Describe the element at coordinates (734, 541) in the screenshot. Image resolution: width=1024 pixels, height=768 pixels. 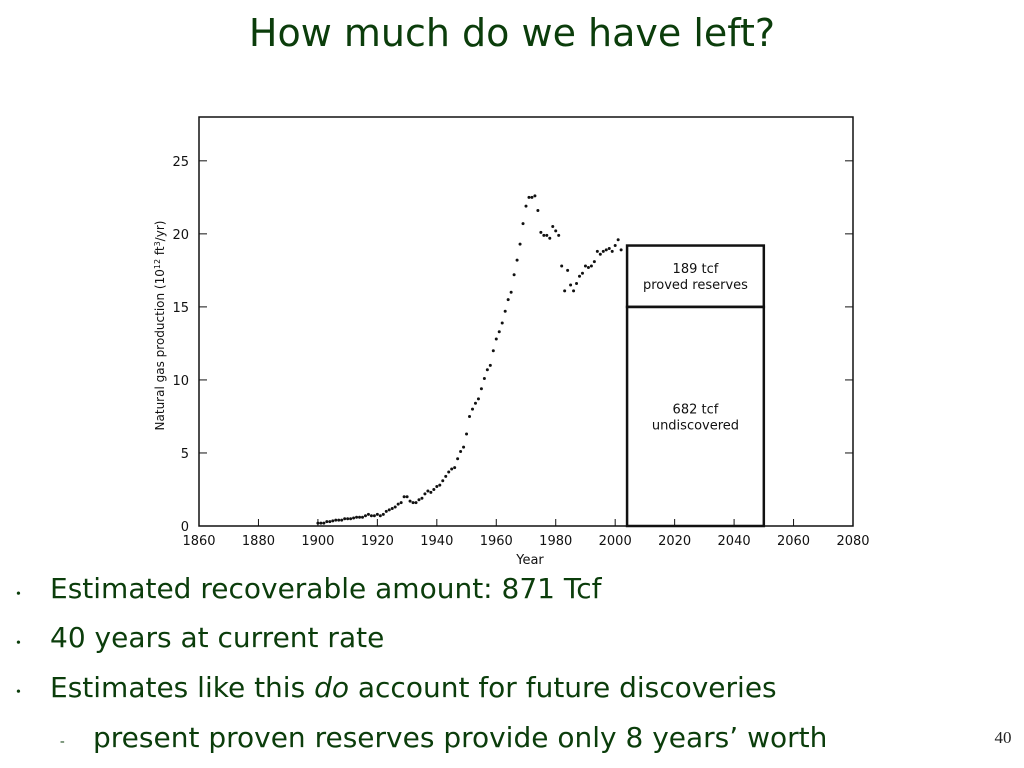
I see `x-tick-label: 2040` at that location.